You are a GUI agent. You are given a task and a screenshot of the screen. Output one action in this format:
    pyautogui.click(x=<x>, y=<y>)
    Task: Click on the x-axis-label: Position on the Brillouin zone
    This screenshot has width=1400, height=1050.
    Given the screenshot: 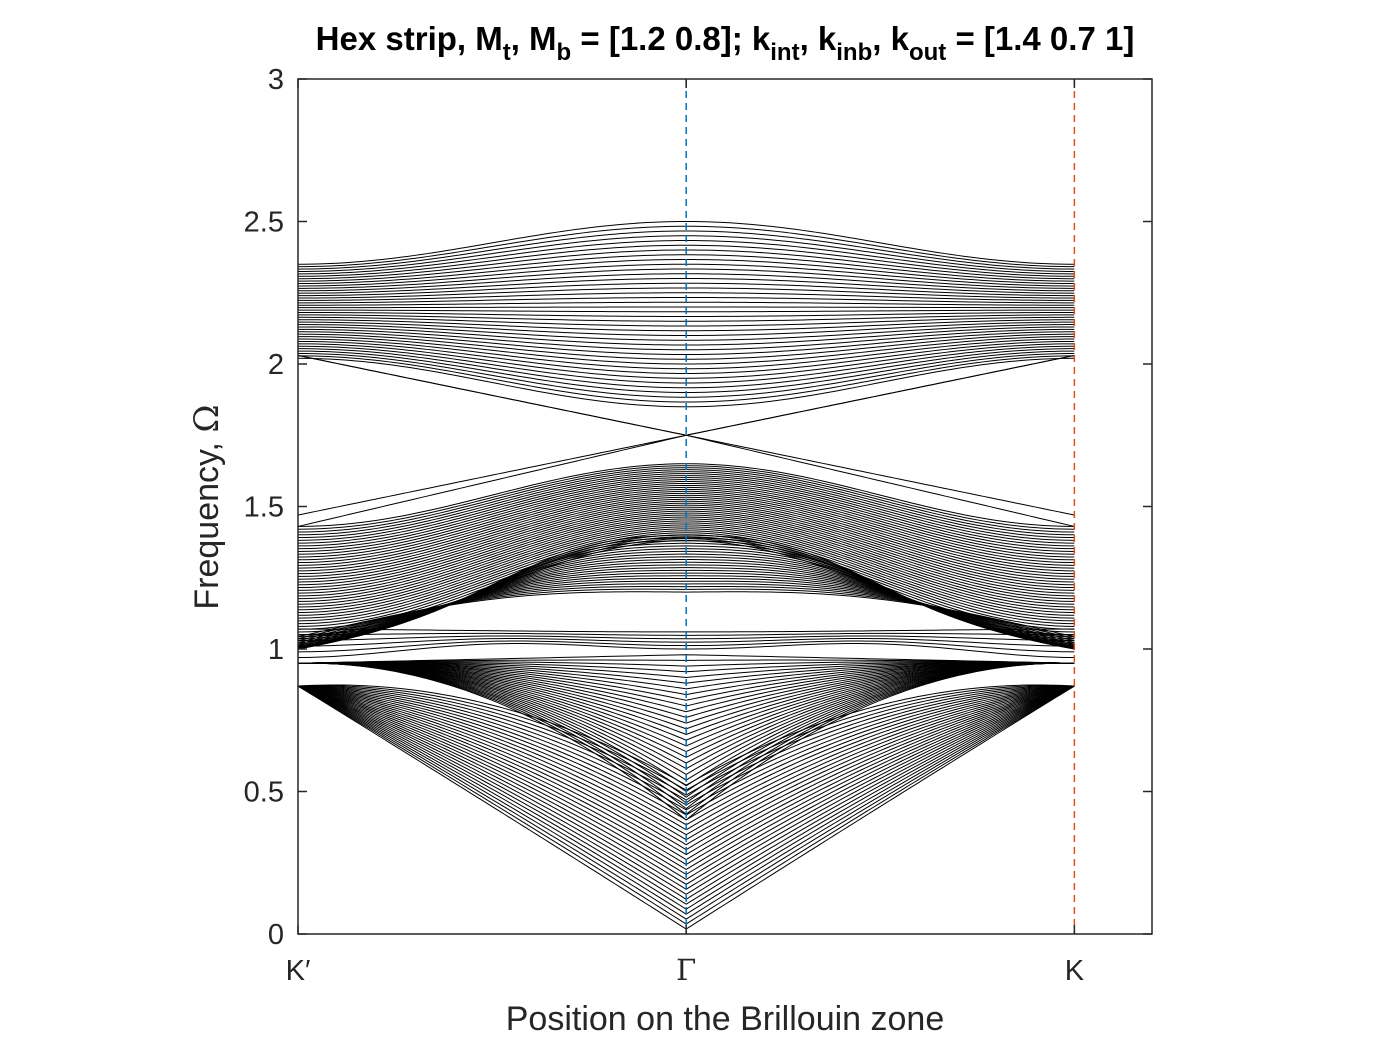 What is the action you would take?
    pyautogui.click(x=725, y=1019)
    